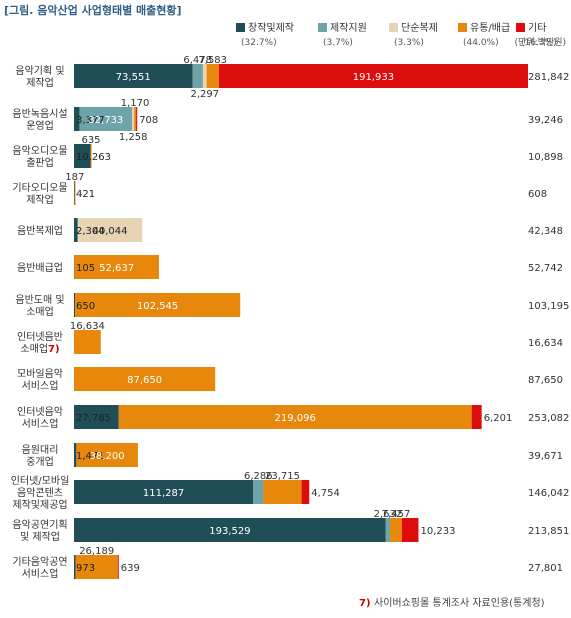 The height and width of the screenshot is (618, 571). I want to click on data-label: 102,545, so click(157, 306).